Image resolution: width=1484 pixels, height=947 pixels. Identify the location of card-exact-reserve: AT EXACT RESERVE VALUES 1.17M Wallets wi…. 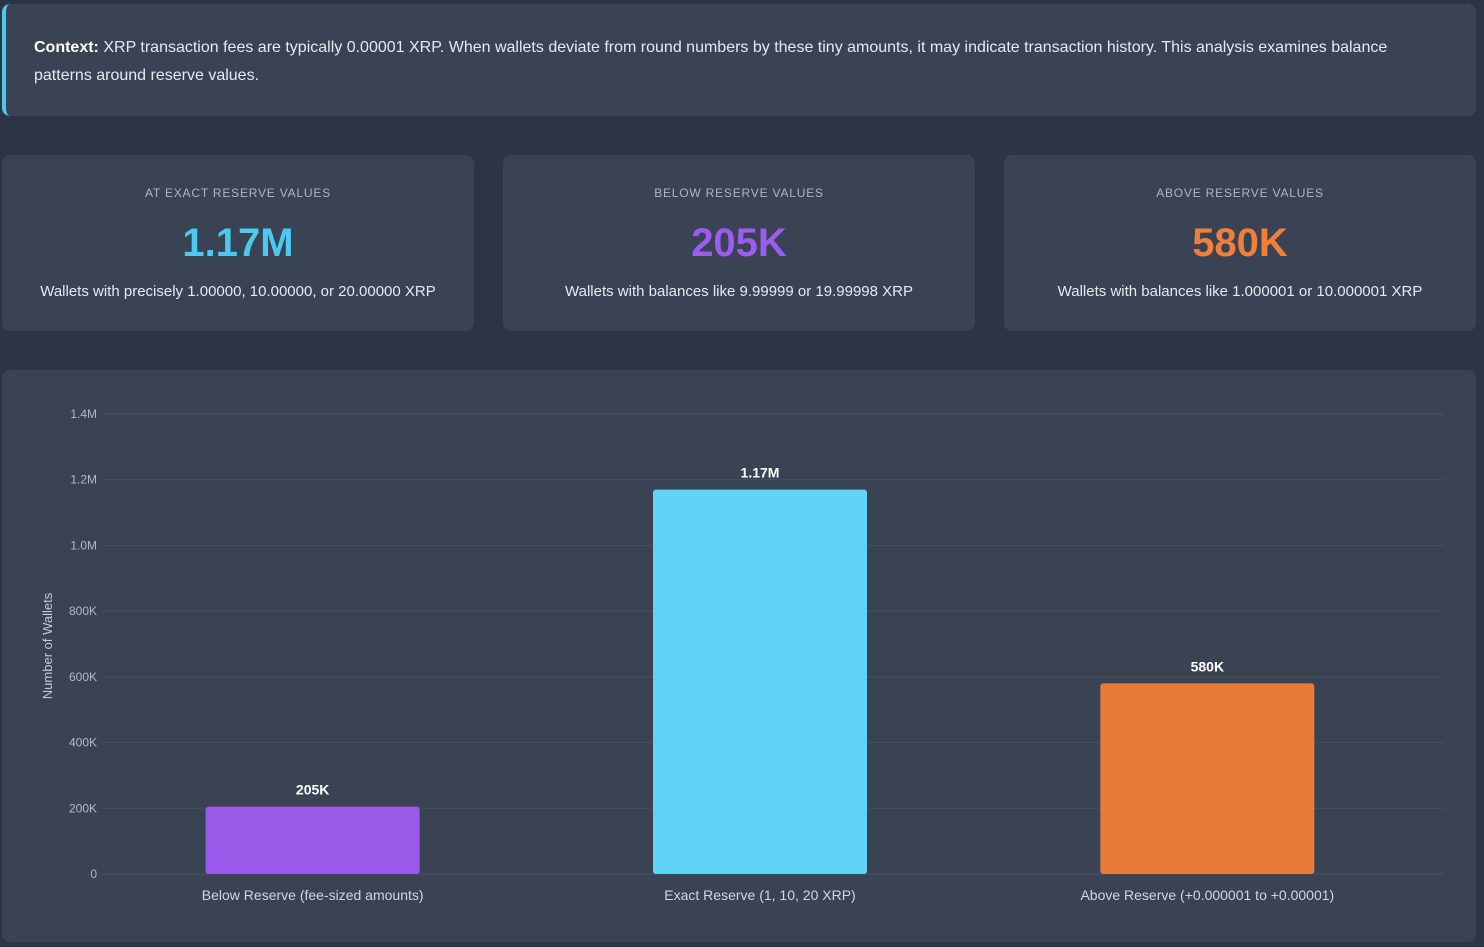
(238, 243).